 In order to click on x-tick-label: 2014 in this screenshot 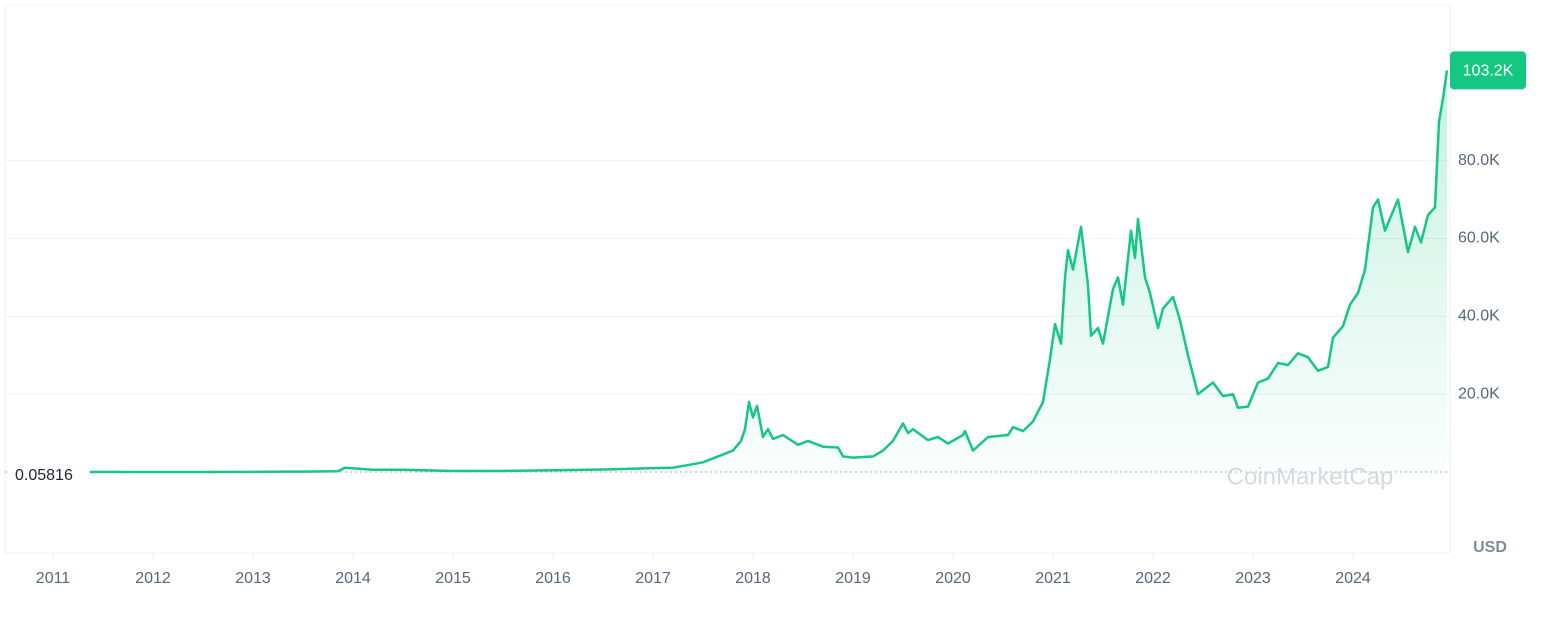, I will do `click(353, 578)`.